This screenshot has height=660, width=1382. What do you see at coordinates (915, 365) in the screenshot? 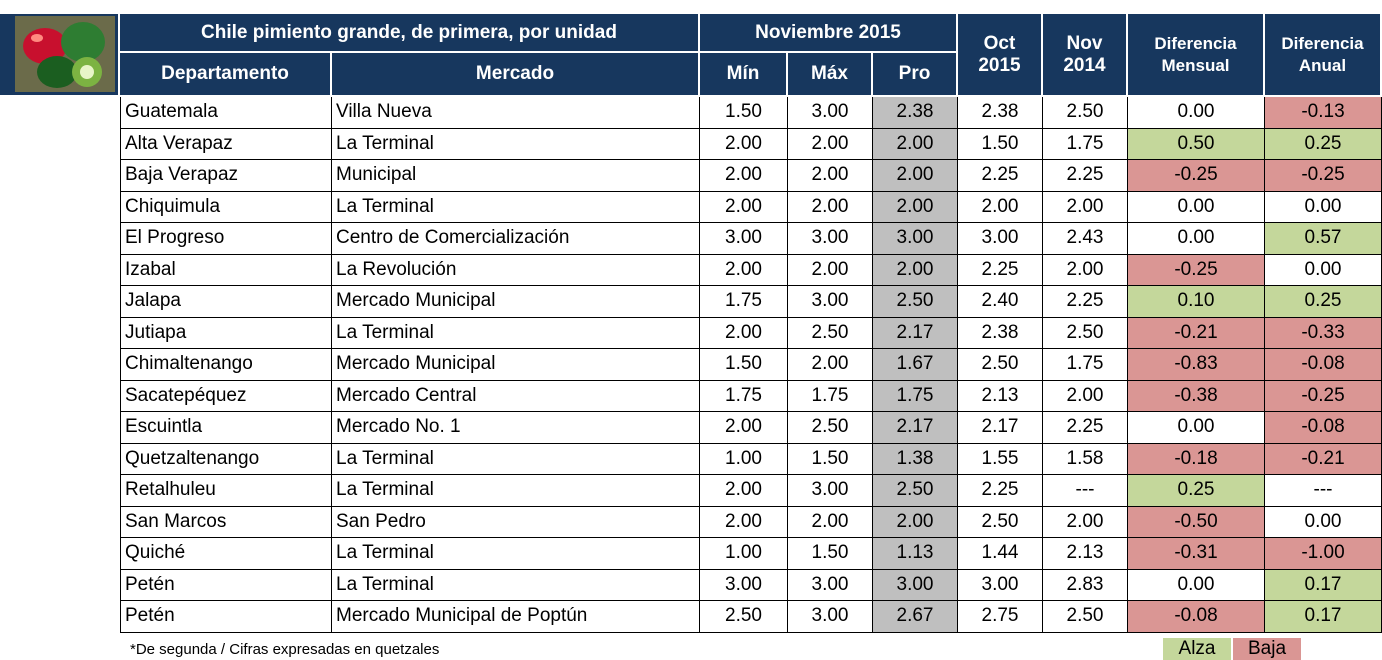
I see `number-cell: 1.67` at bounding box center [915, 365].